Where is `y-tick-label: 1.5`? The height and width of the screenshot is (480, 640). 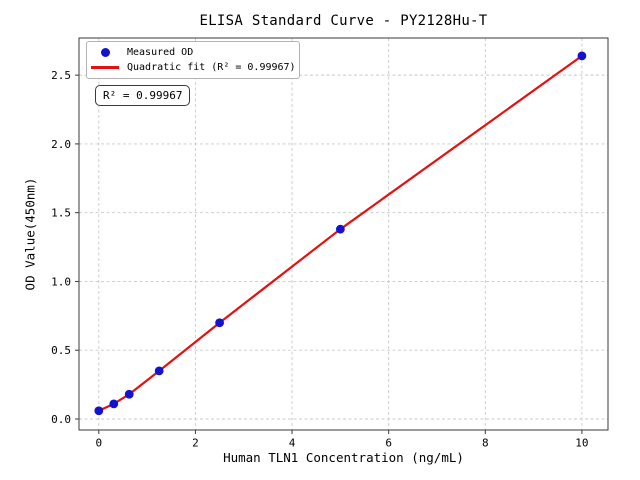
y-tick-label: 1.5 is located at coordinates (61, 213).